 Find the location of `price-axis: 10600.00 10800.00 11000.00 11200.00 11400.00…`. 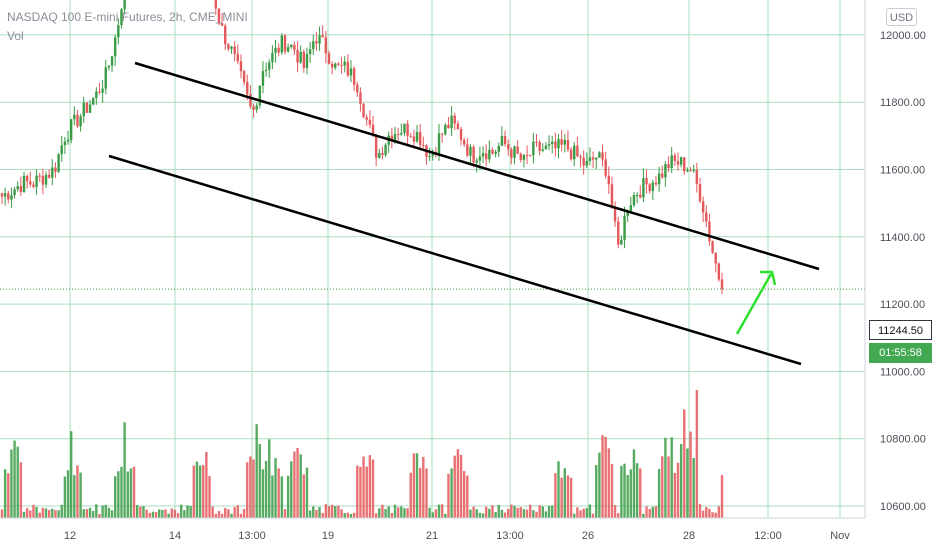

price-axis: 10600.00 10800.00 11000.00 11200.00 11400.00… is located at coordinates (898, 275).